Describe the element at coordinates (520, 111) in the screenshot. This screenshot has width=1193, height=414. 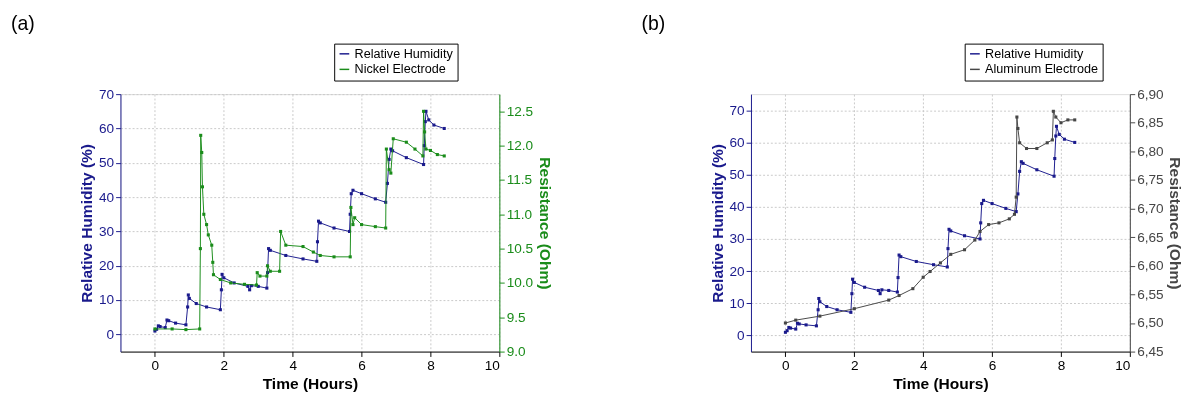
I see `y2-tick-label: 12.5` at that location.